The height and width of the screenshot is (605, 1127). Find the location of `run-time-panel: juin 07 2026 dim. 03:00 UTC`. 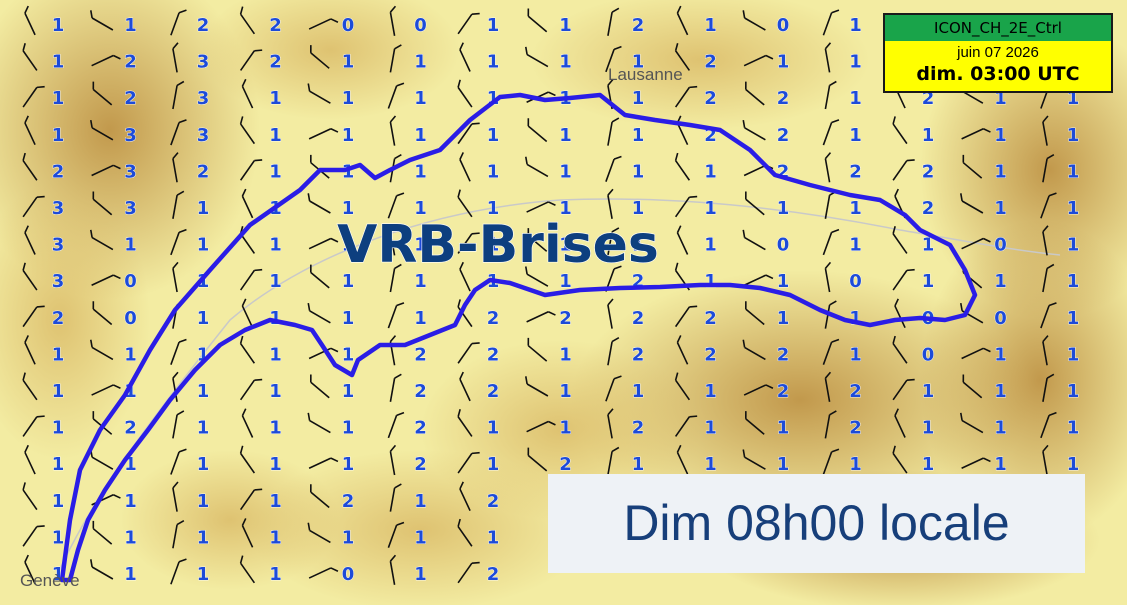

run-time-panel: juin 07 2026 dim. 03:00 UTC is located at coordinates (998, 66).